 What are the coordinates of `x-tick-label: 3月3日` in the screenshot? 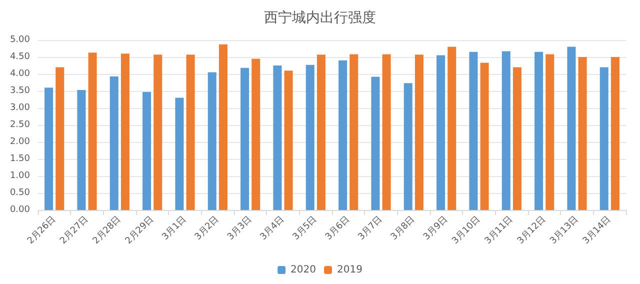 It's located at (240, 228).